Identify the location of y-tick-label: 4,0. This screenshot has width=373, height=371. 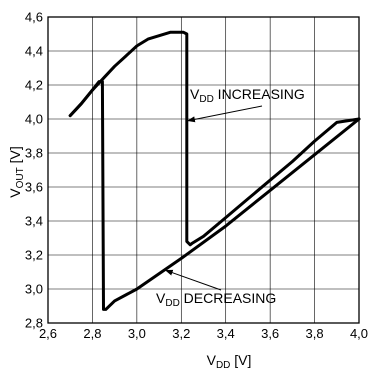
(34, 119).